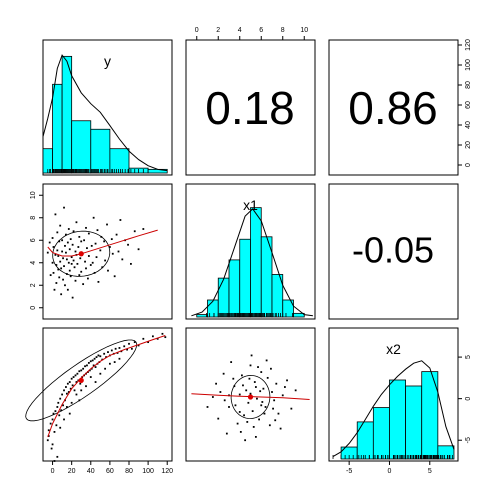 The image size is (504, 504). I want to click on top-axis-x1-tick-label: 6, so click(261, 30).